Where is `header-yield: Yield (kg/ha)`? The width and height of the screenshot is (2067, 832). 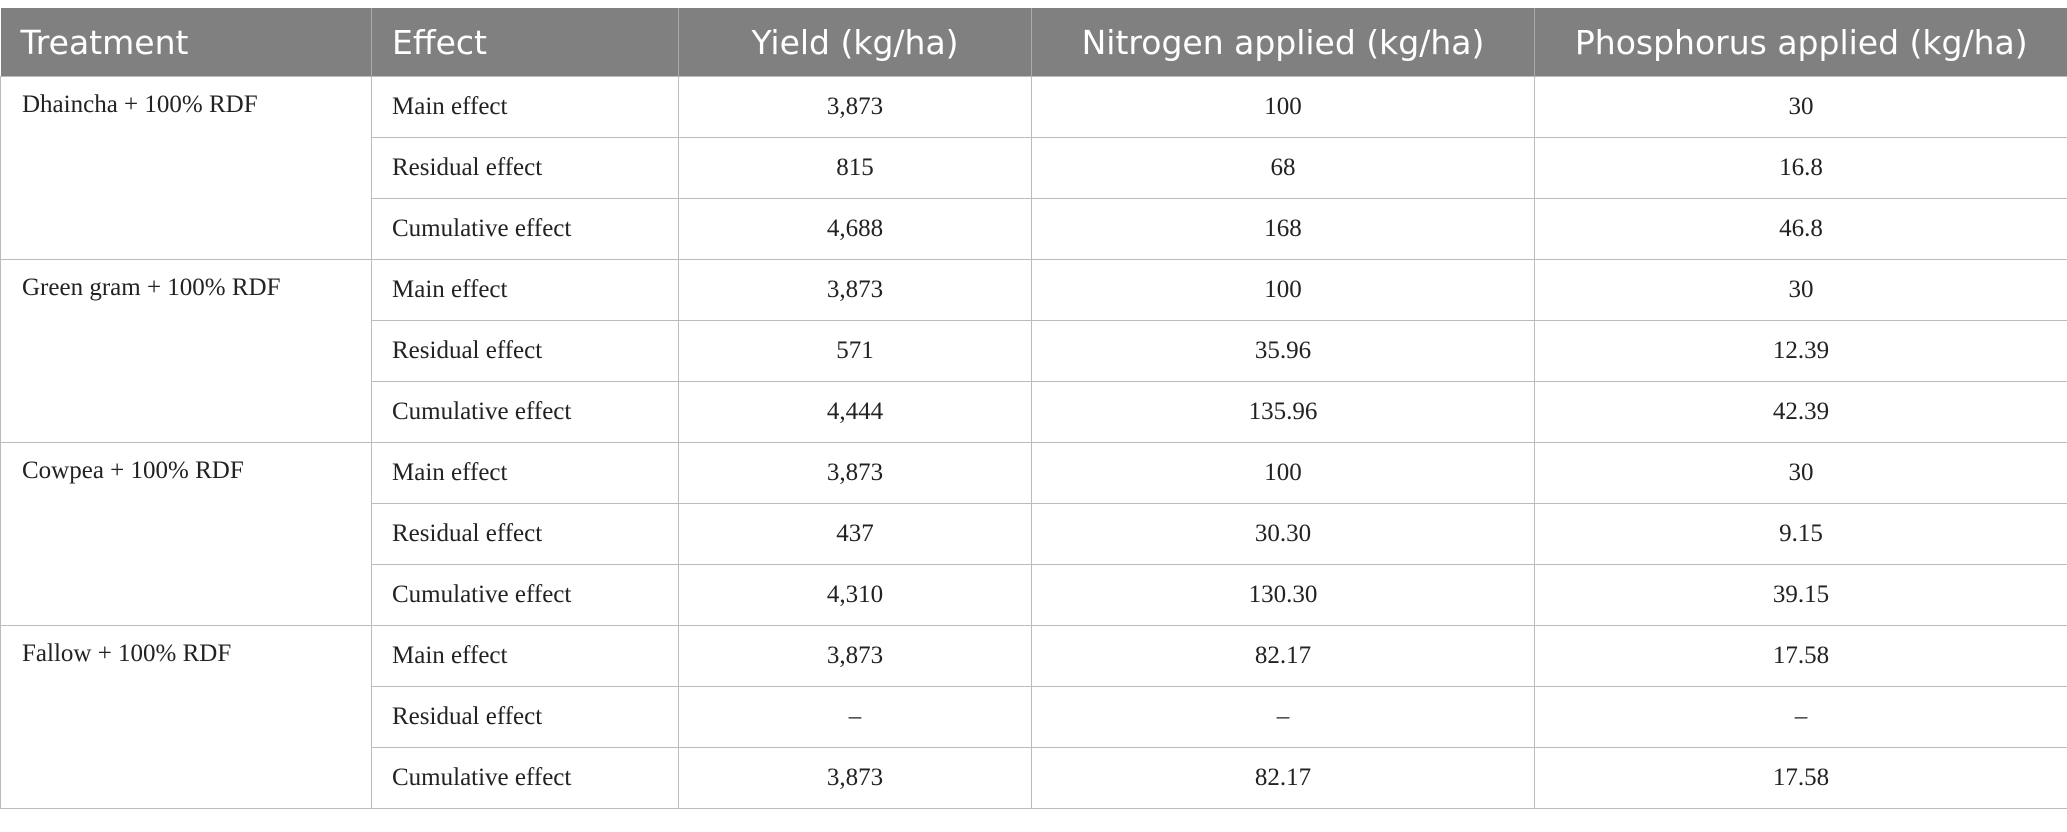
header-yield: Yield (kg/ha) is located at coordinates (855, 42).